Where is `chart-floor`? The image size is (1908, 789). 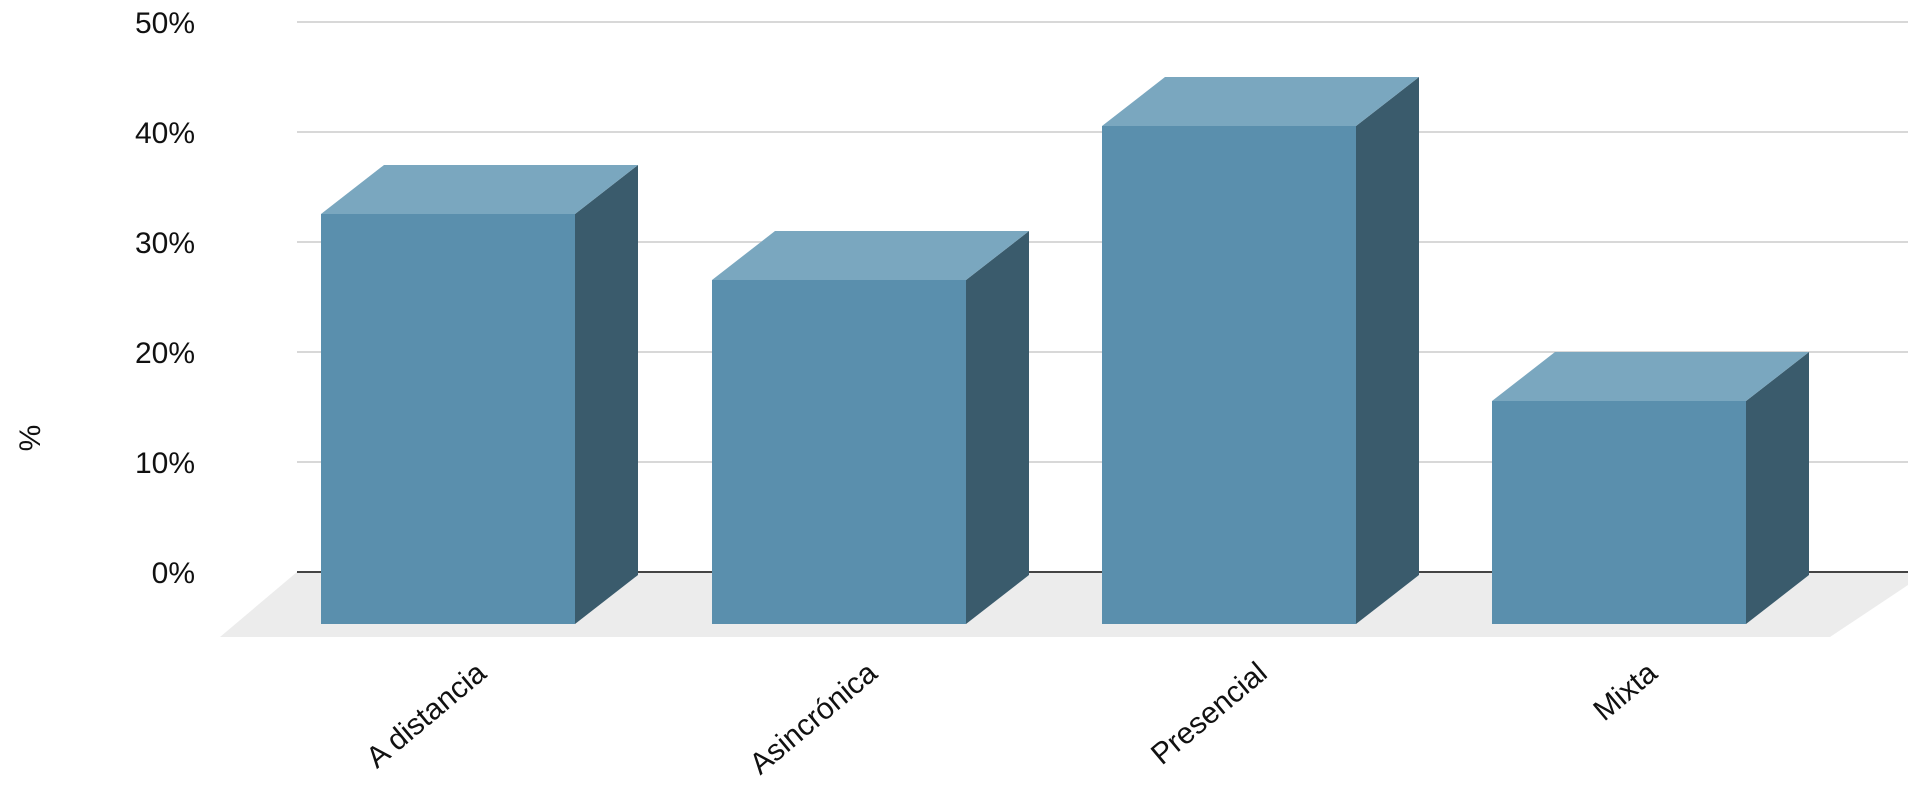 chart-floor is located at coordinates (1064, 604).